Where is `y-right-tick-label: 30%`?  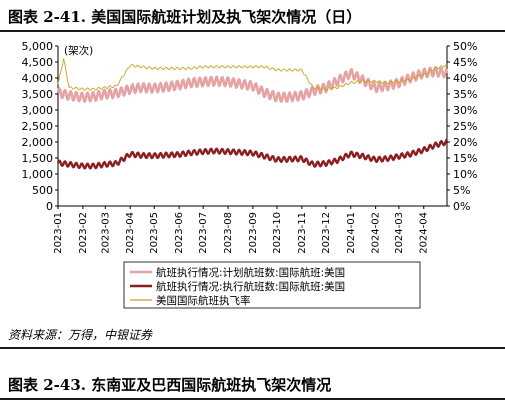
y-right-tick-label: 30% is located at coordinates (465, 110).